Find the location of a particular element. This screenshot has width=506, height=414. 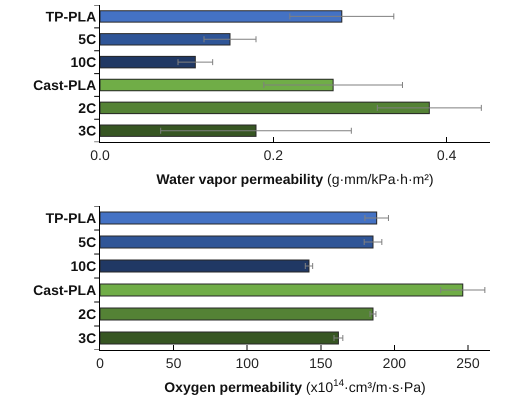

x-tick-label: 0.4 is located at coordinates (446, 154).